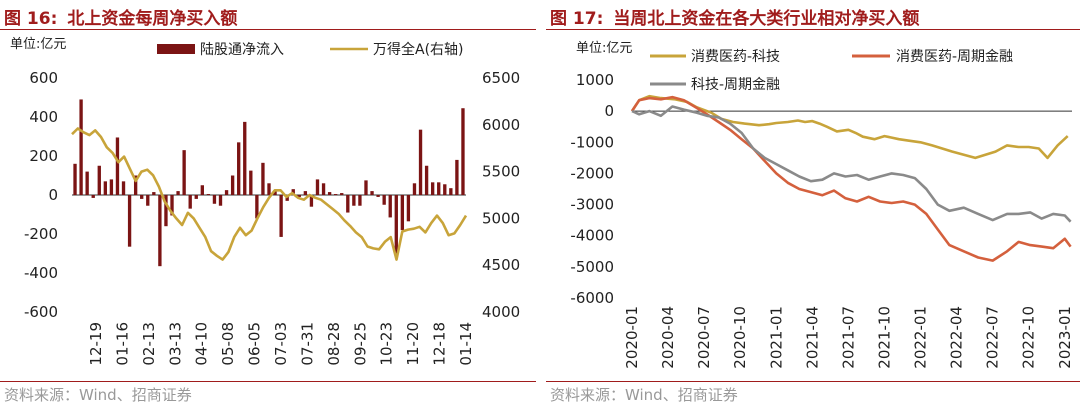 This screenshot has height=412, width=1080. Describe the element at coordinates (592, 236) in the screenshot. I see `y-tick-label: -4000` at that location.